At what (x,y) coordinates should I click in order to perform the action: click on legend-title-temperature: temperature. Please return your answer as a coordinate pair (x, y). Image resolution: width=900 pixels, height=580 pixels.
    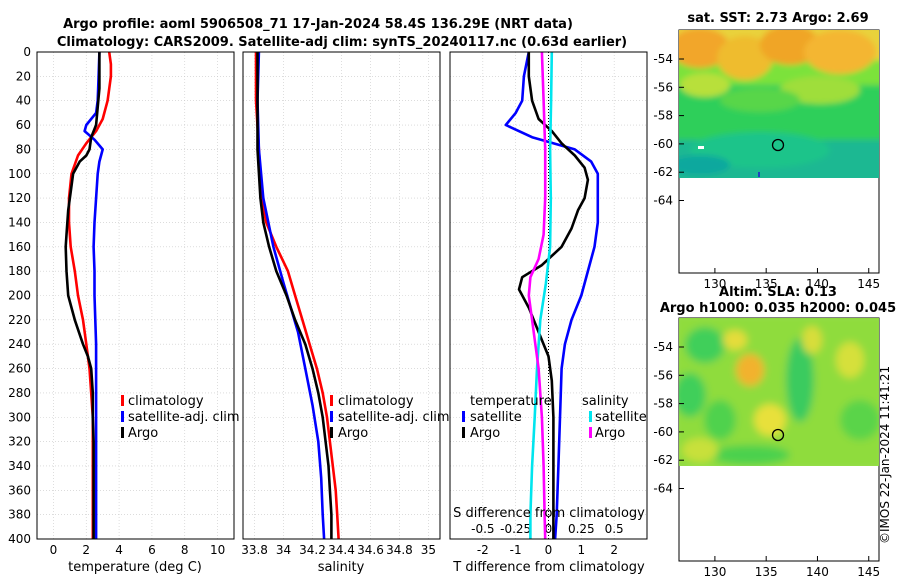
    Looking at the image, I should click on (511, 401).